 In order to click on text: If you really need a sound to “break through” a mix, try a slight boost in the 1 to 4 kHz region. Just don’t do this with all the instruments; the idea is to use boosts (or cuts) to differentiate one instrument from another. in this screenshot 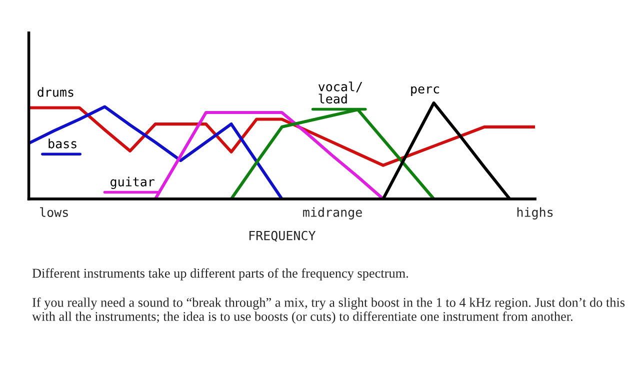, I will do `click(328, 310)`.